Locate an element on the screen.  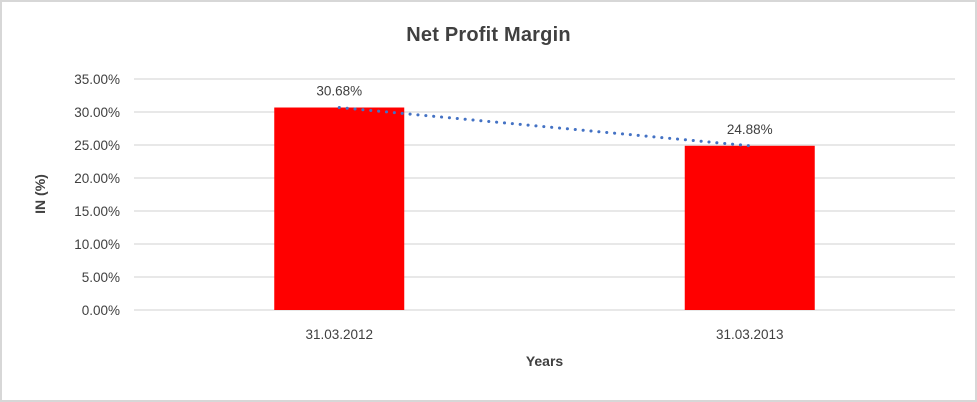
y-tick-label: 20.00% is located at coordinates (97, 178).